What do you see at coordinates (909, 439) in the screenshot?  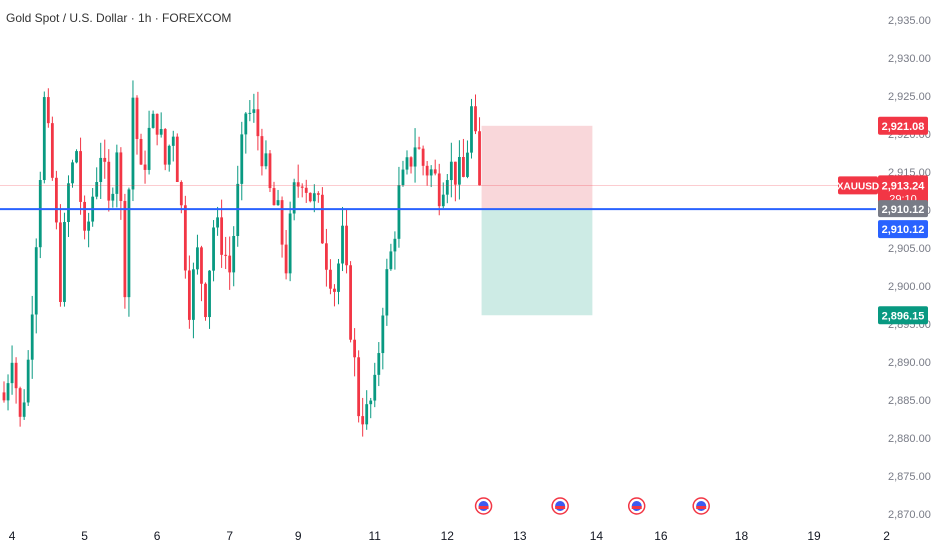 I see `y-tick-label: 2,880.00` at bounding box center [909, 439].